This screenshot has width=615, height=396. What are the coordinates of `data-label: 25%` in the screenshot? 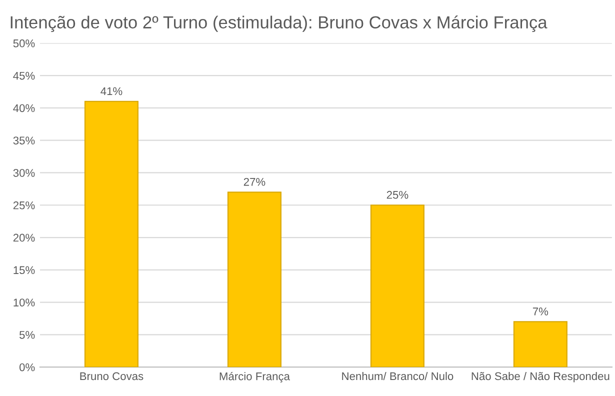 It's located at (397, 194).